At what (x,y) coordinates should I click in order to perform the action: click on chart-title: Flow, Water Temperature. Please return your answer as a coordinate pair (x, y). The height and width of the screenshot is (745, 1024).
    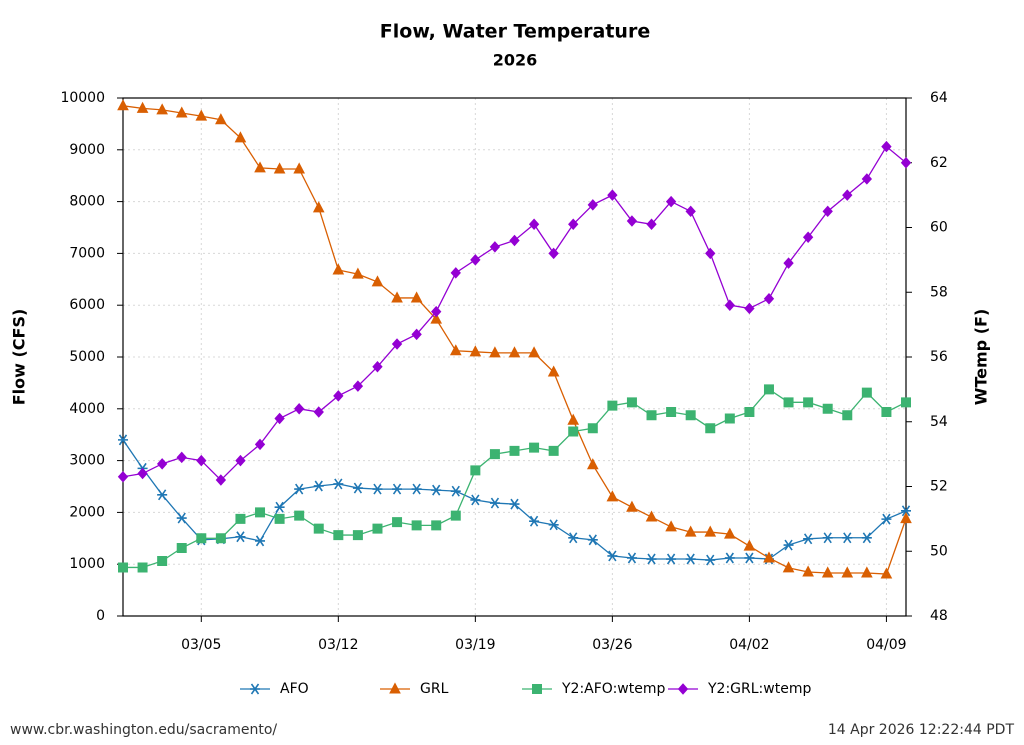
    Looking at the image, I should click on (515, 32).